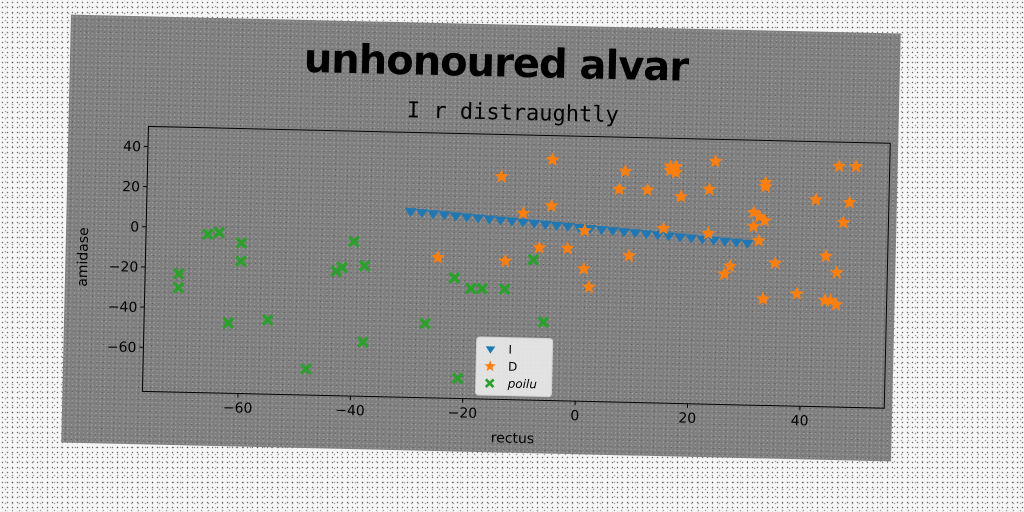 Image resolution: width=1024 pixels, height=512 pixels. Describe the element at coordinates (350, 411) in the screenshot. I see `x-tick-label: −40` at that location.